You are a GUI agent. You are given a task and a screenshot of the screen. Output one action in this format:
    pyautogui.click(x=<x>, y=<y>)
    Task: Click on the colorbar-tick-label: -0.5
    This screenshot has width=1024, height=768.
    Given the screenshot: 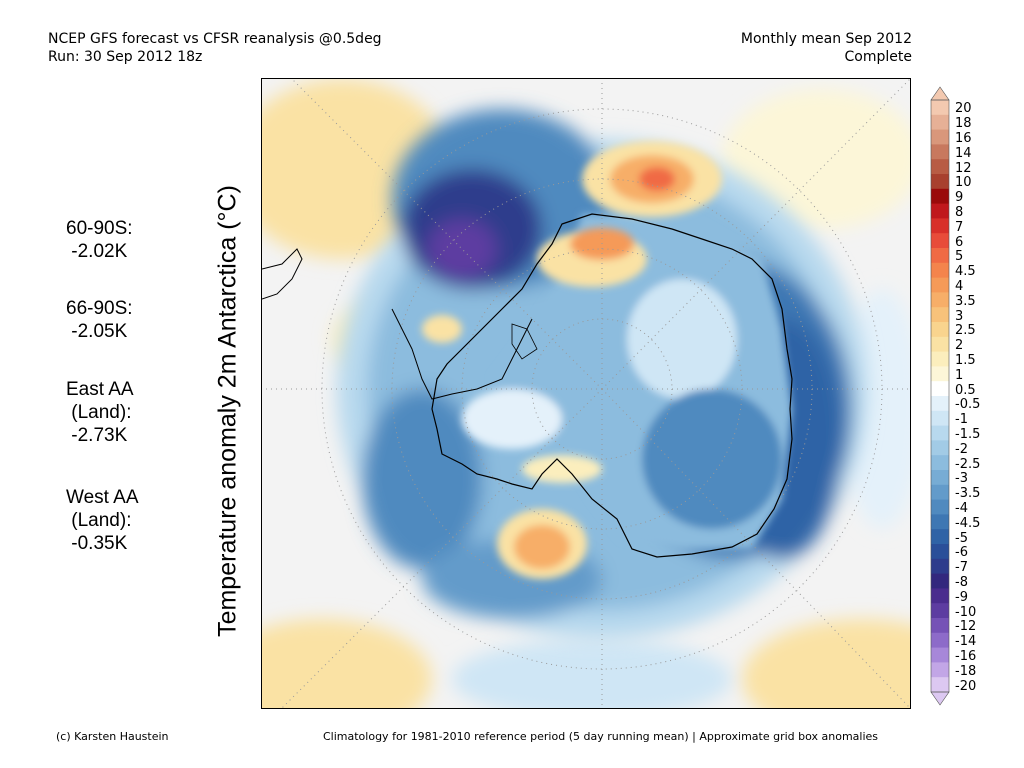 What is the action you would take?
    pyautogui.click(x=968, y=405)
    